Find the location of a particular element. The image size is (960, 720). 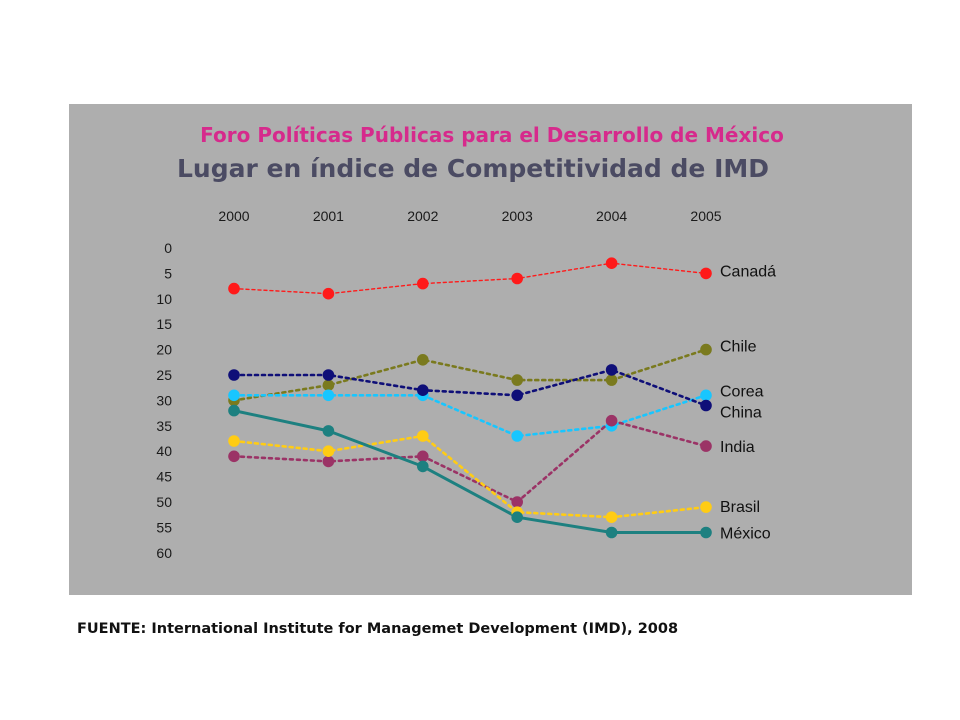

data-point-mexico-2000 is located at coordinates (234, 410).